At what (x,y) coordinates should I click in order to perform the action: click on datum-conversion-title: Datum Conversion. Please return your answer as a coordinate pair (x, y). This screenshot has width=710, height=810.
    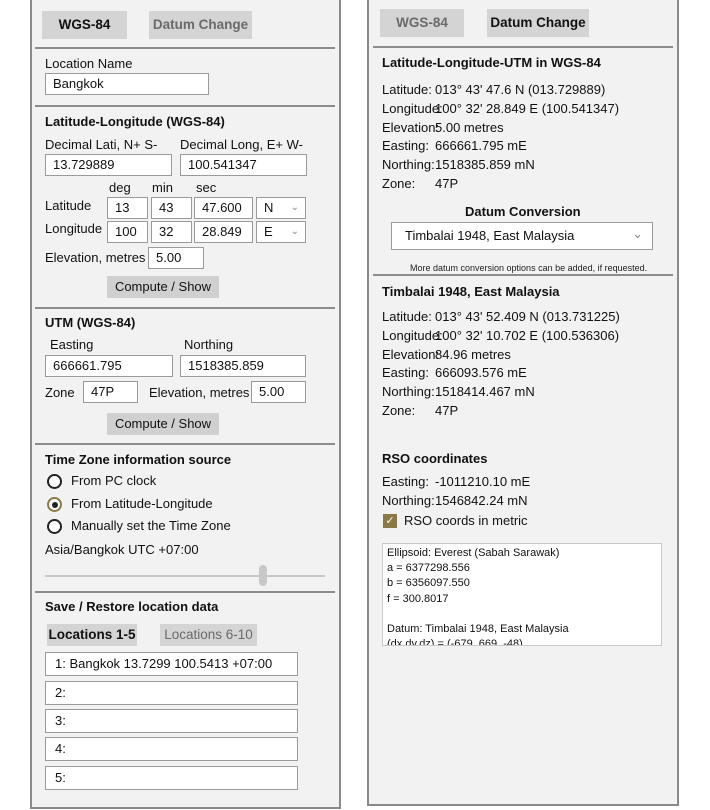
    Looking at the image, I should click on (523, 211).